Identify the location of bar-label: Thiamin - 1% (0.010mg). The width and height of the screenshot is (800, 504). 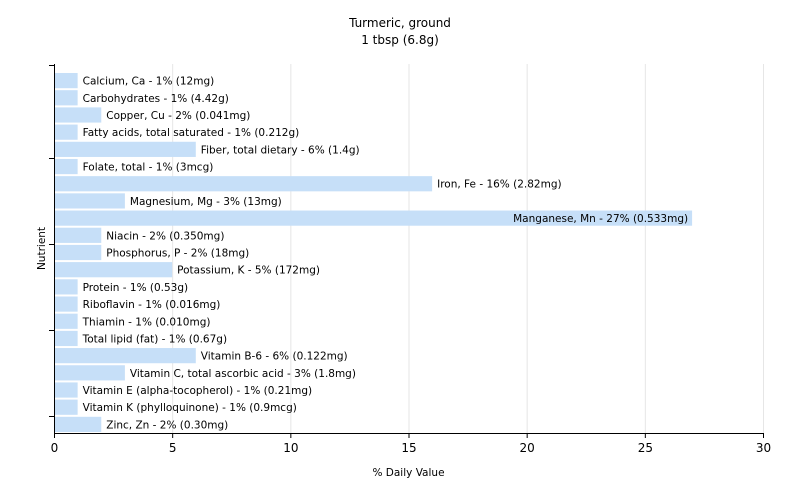
(146, 322).